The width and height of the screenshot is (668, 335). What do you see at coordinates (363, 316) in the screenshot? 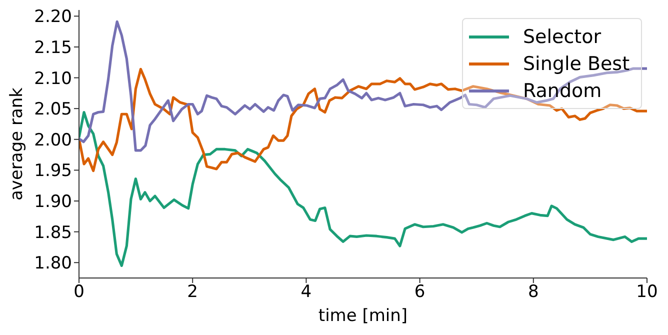
I see `x-axis-title: time [min]` at bounding box center [363, 316].